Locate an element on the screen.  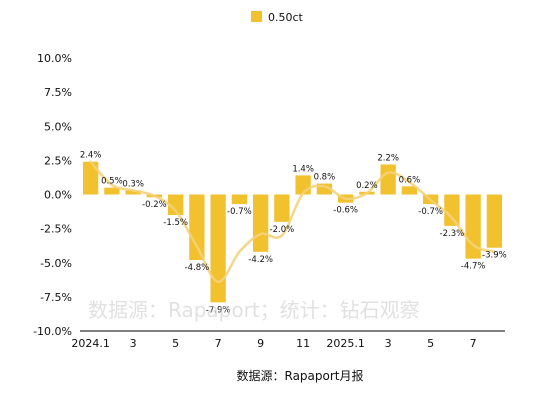
data-label: -0.6% is located at coordinates (345, 211).